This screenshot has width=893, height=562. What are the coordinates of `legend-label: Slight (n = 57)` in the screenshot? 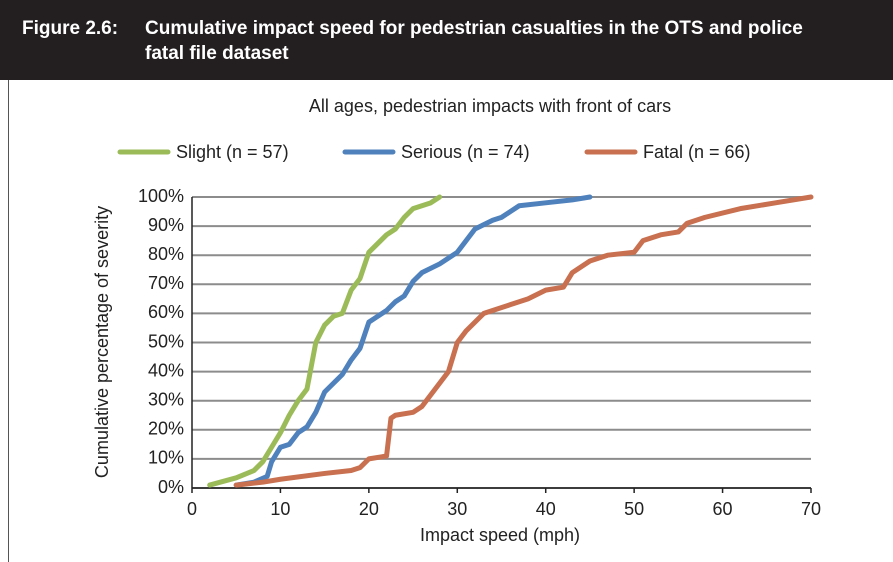 It's located at (232, 152).